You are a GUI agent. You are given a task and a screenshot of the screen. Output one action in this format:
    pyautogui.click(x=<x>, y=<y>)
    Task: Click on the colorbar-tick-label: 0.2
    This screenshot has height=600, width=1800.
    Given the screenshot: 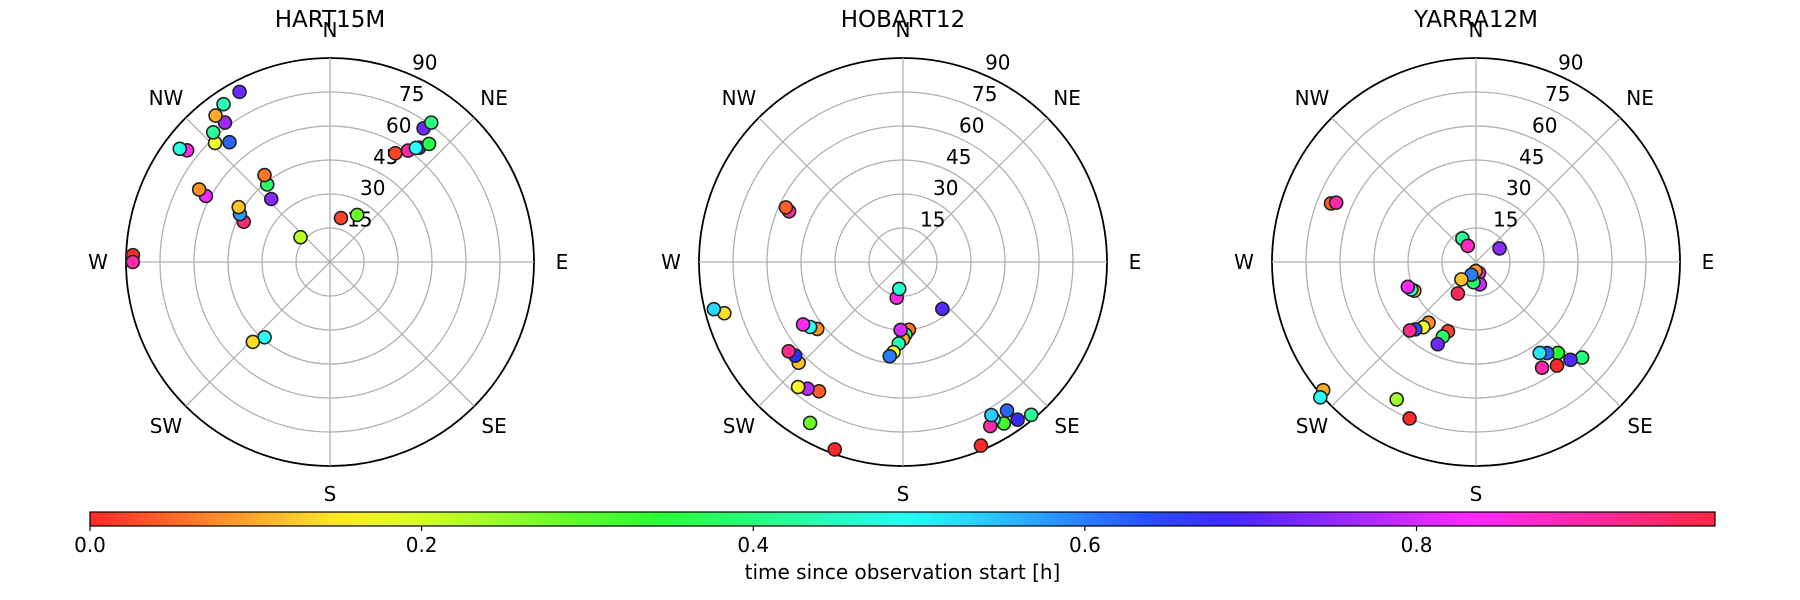 What is the action you would take?
    pyautogui.click(x=422, y=545)
    